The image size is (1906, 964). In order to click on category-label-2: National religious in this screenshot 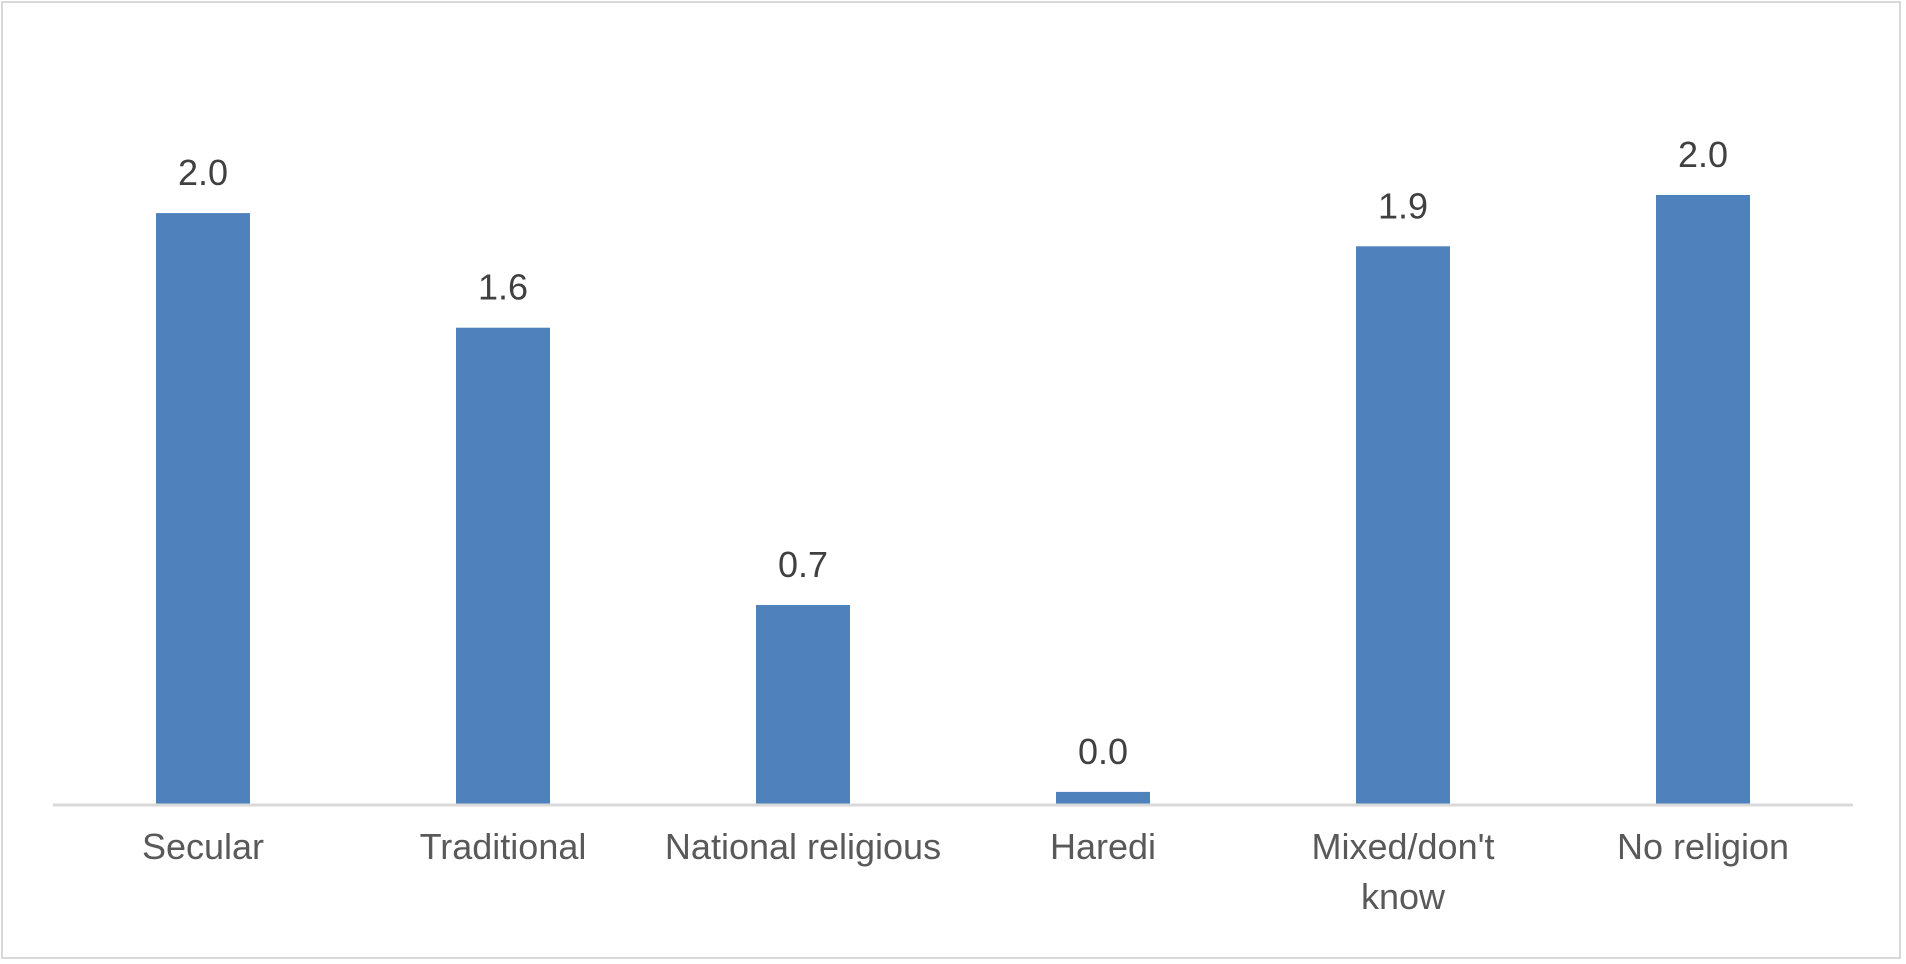, I will do `click(803, 846)`.